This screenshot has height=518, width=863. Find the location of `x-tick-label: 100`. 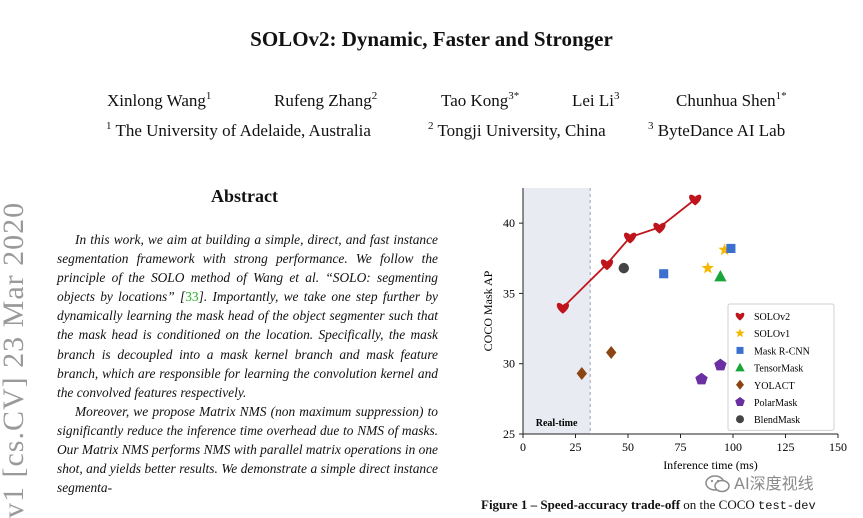

x-tick-label: 100 is located at coordinates (733, 447).